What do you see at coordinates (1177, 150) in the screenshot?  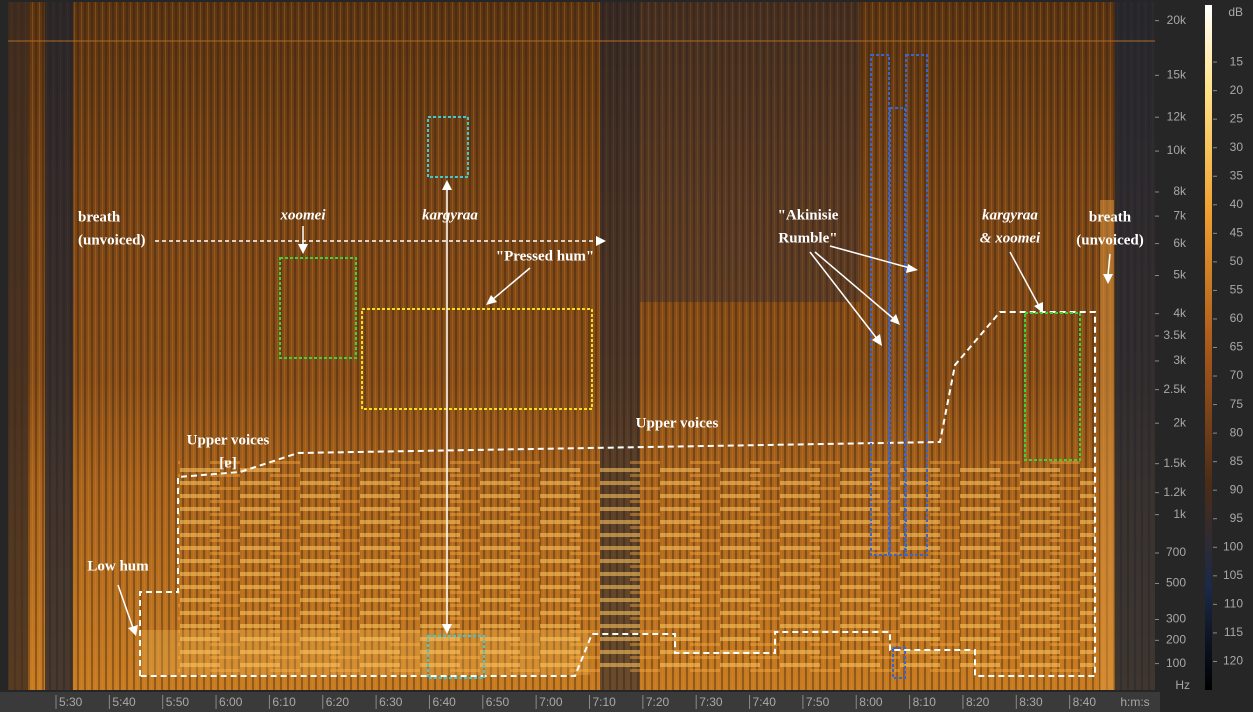 I see `y-tick-label: 10k` at bounding box center [1177, 150].